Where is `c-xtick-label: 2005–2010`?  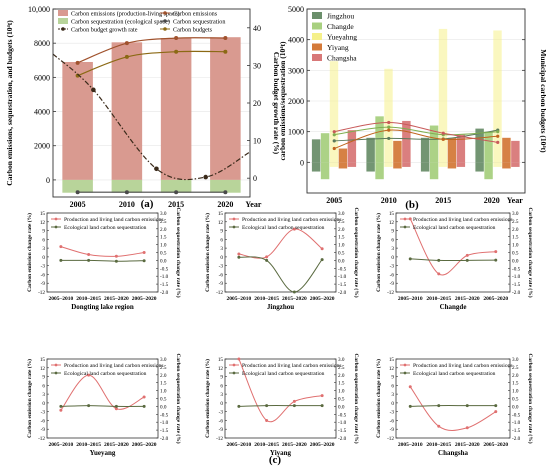 c-xtick-label: 2005–2010 is located at coordinates (61, 445).